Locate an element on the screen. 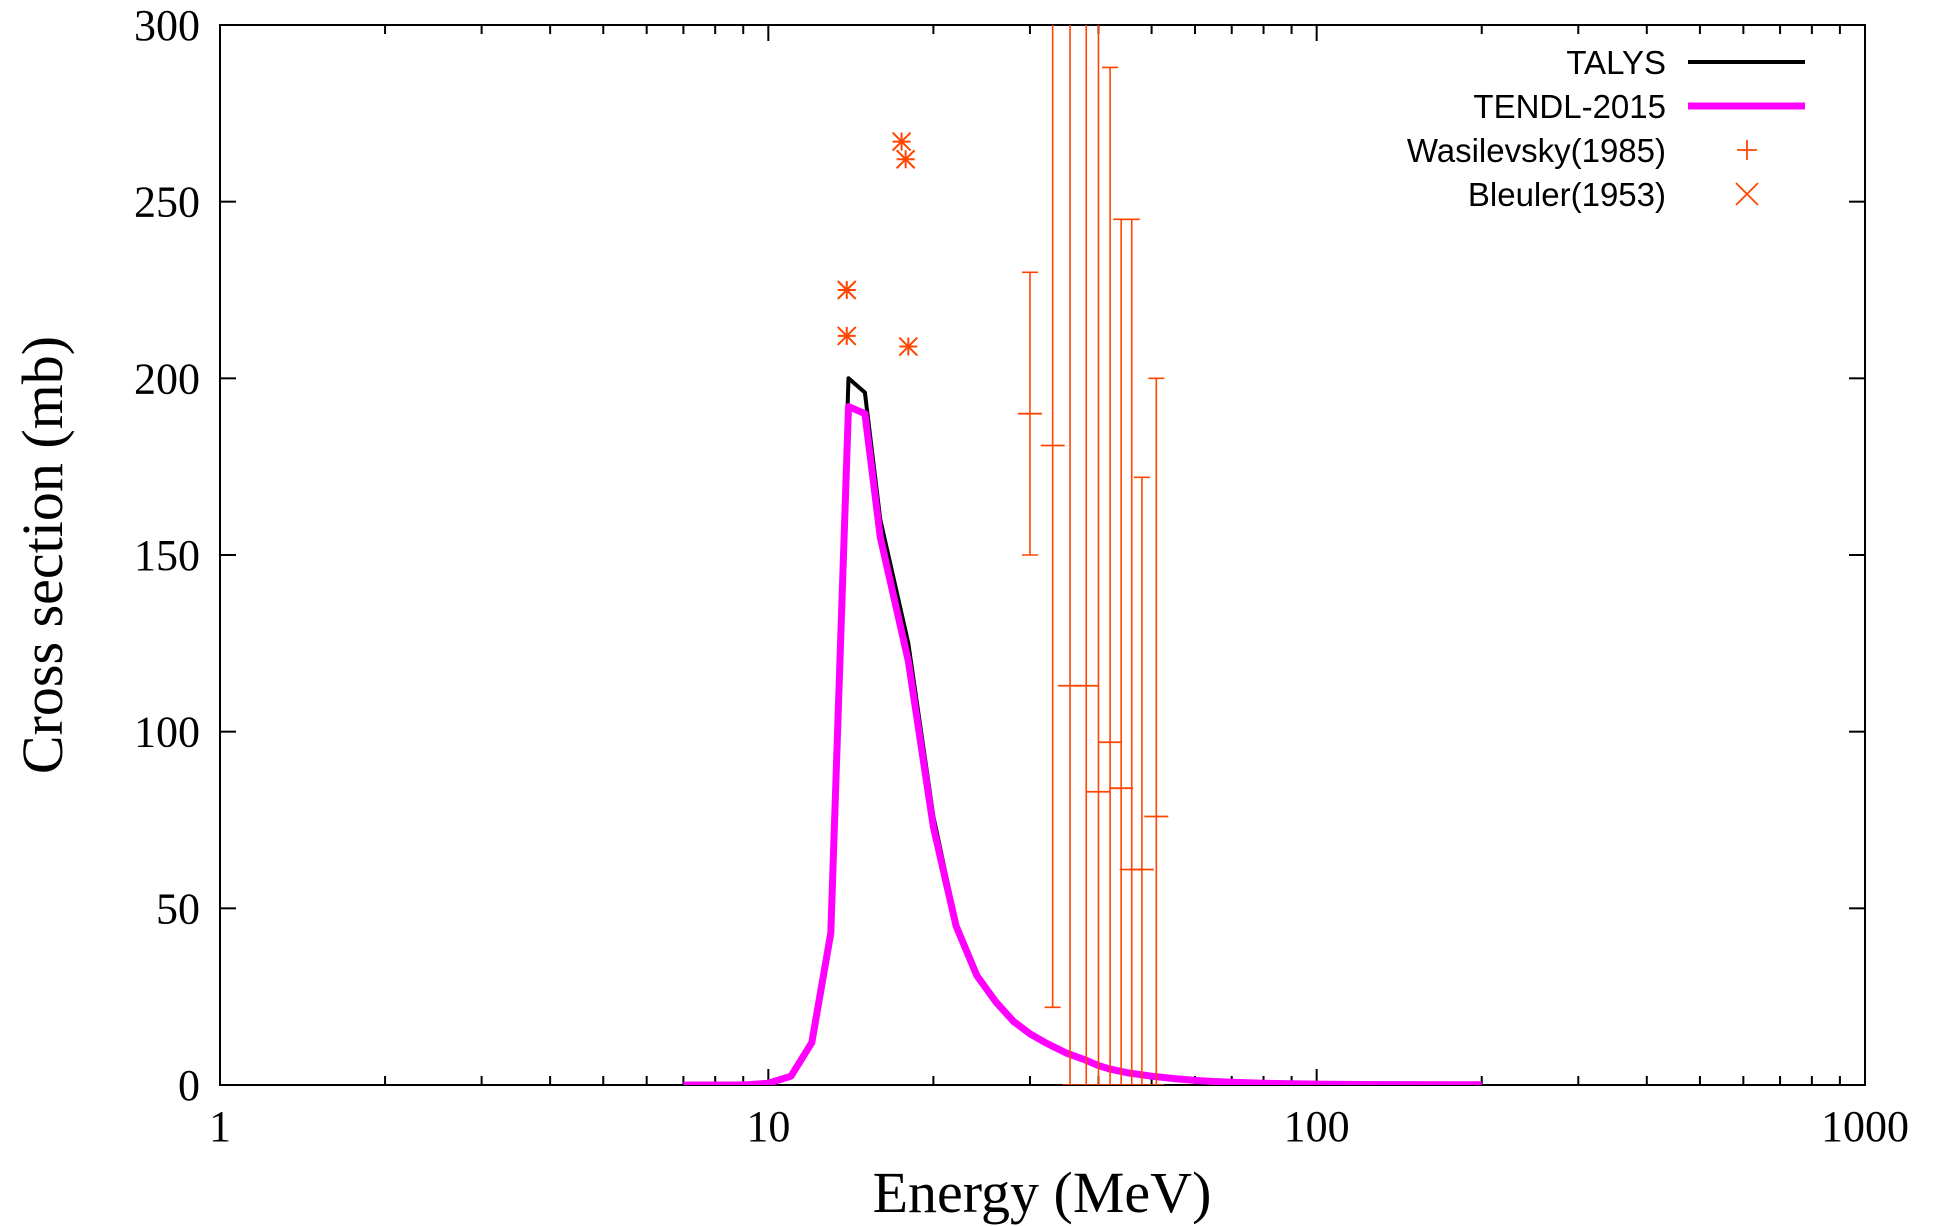 The width and height of the screenshot is (1935, 1226). legend-label: TALYS is located at coordinates (1616, 62).